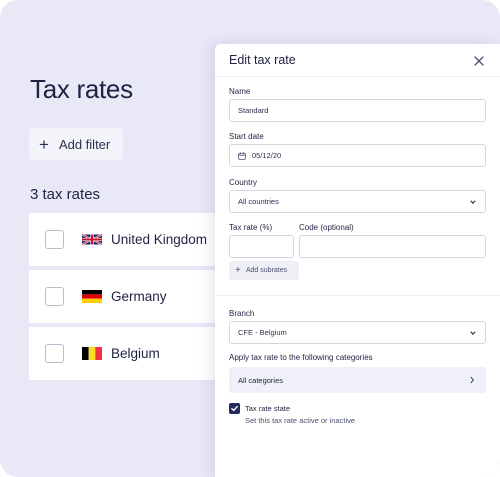 This screenshot has height=477, width=500. I want to click on name-field: Standard, so click(357, 110).